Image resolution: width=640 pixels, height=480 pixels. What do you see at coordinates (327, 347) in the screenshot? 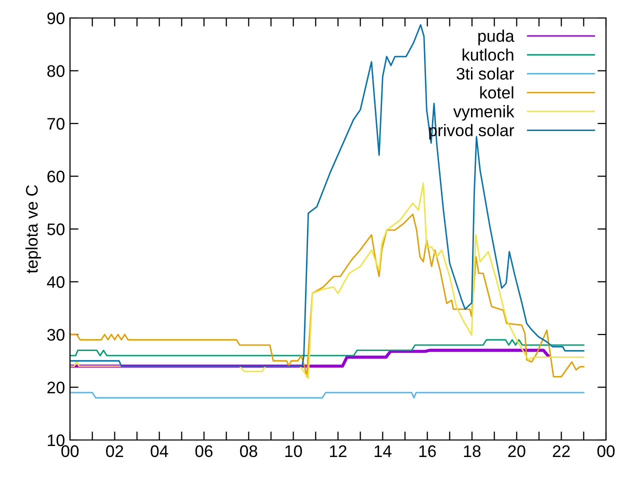
I see `line-series` at bounding box center [327, 347].